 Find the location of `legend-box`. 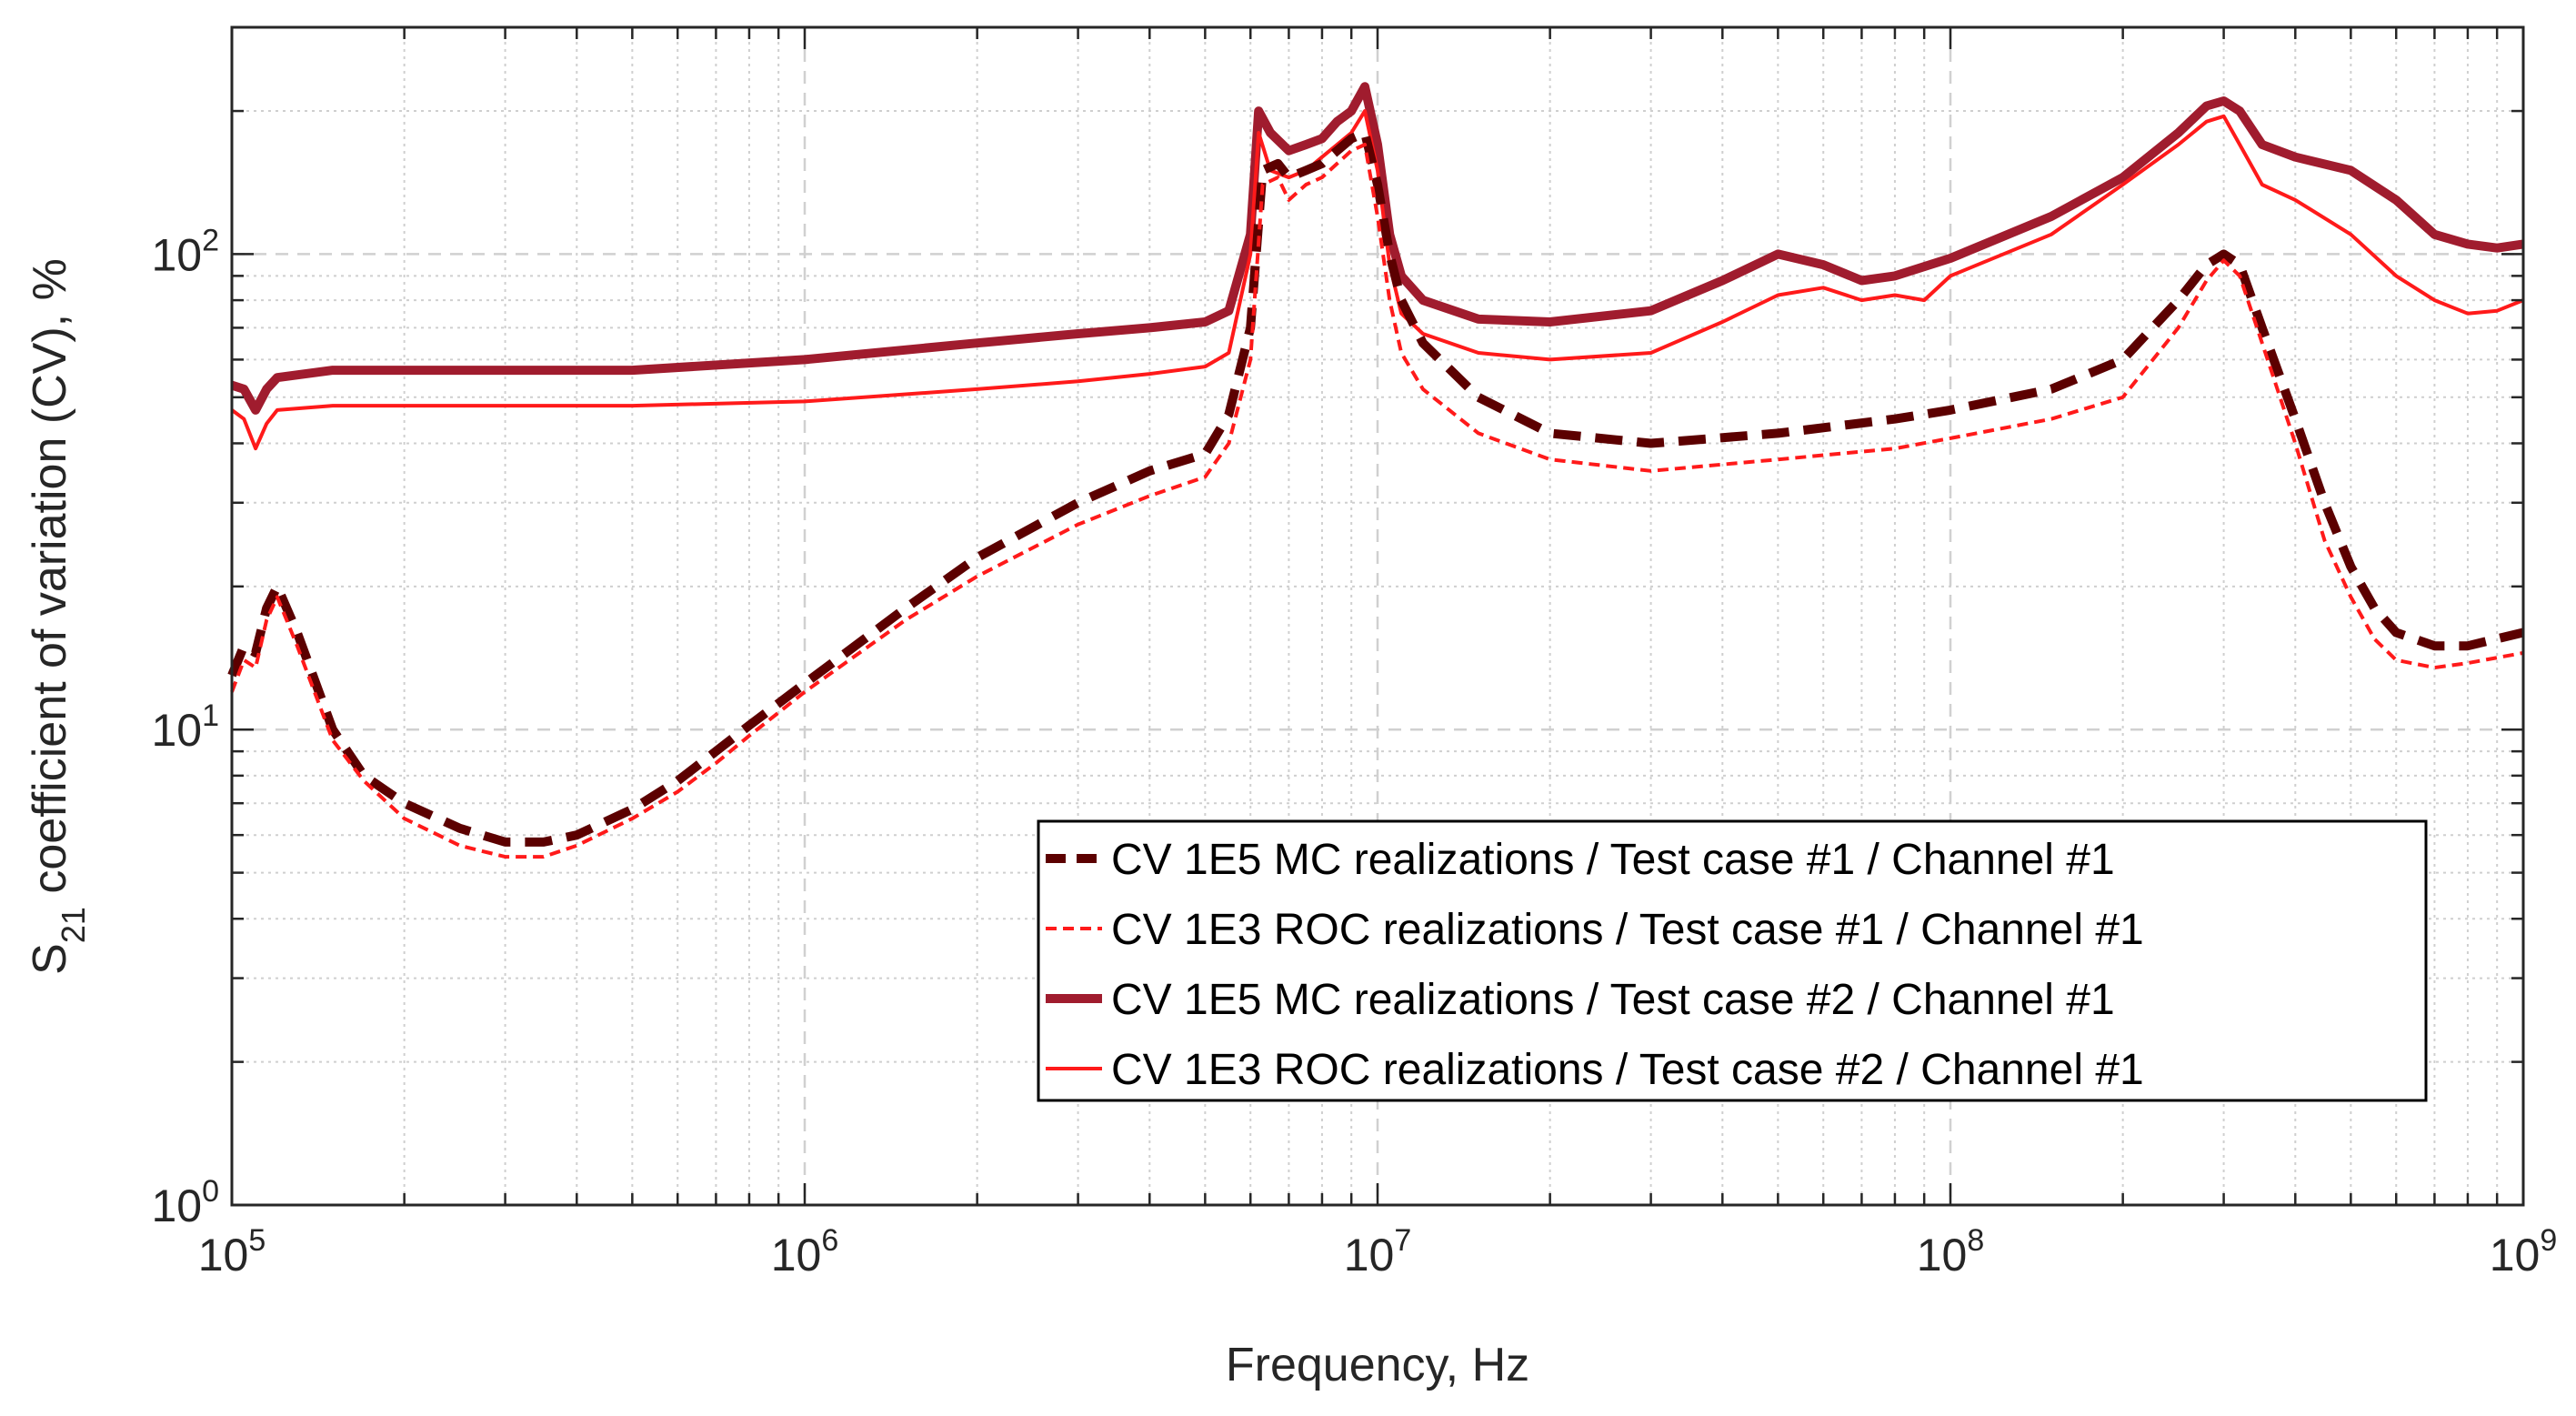

legend-box is located at coordinates (1732, 961).